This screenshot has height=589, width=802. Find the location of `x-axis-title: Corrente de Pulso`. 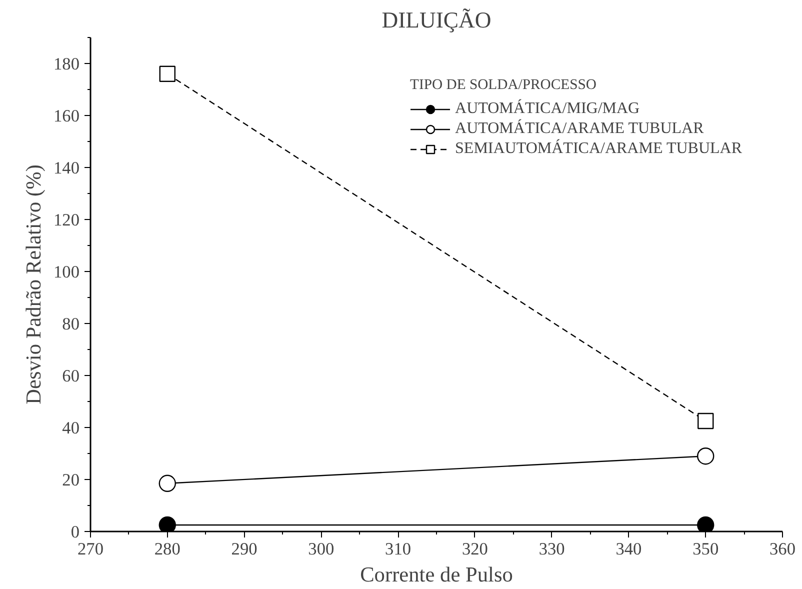

x-axis-title: Corrente de Pulso is located at coordinates (436, 574).